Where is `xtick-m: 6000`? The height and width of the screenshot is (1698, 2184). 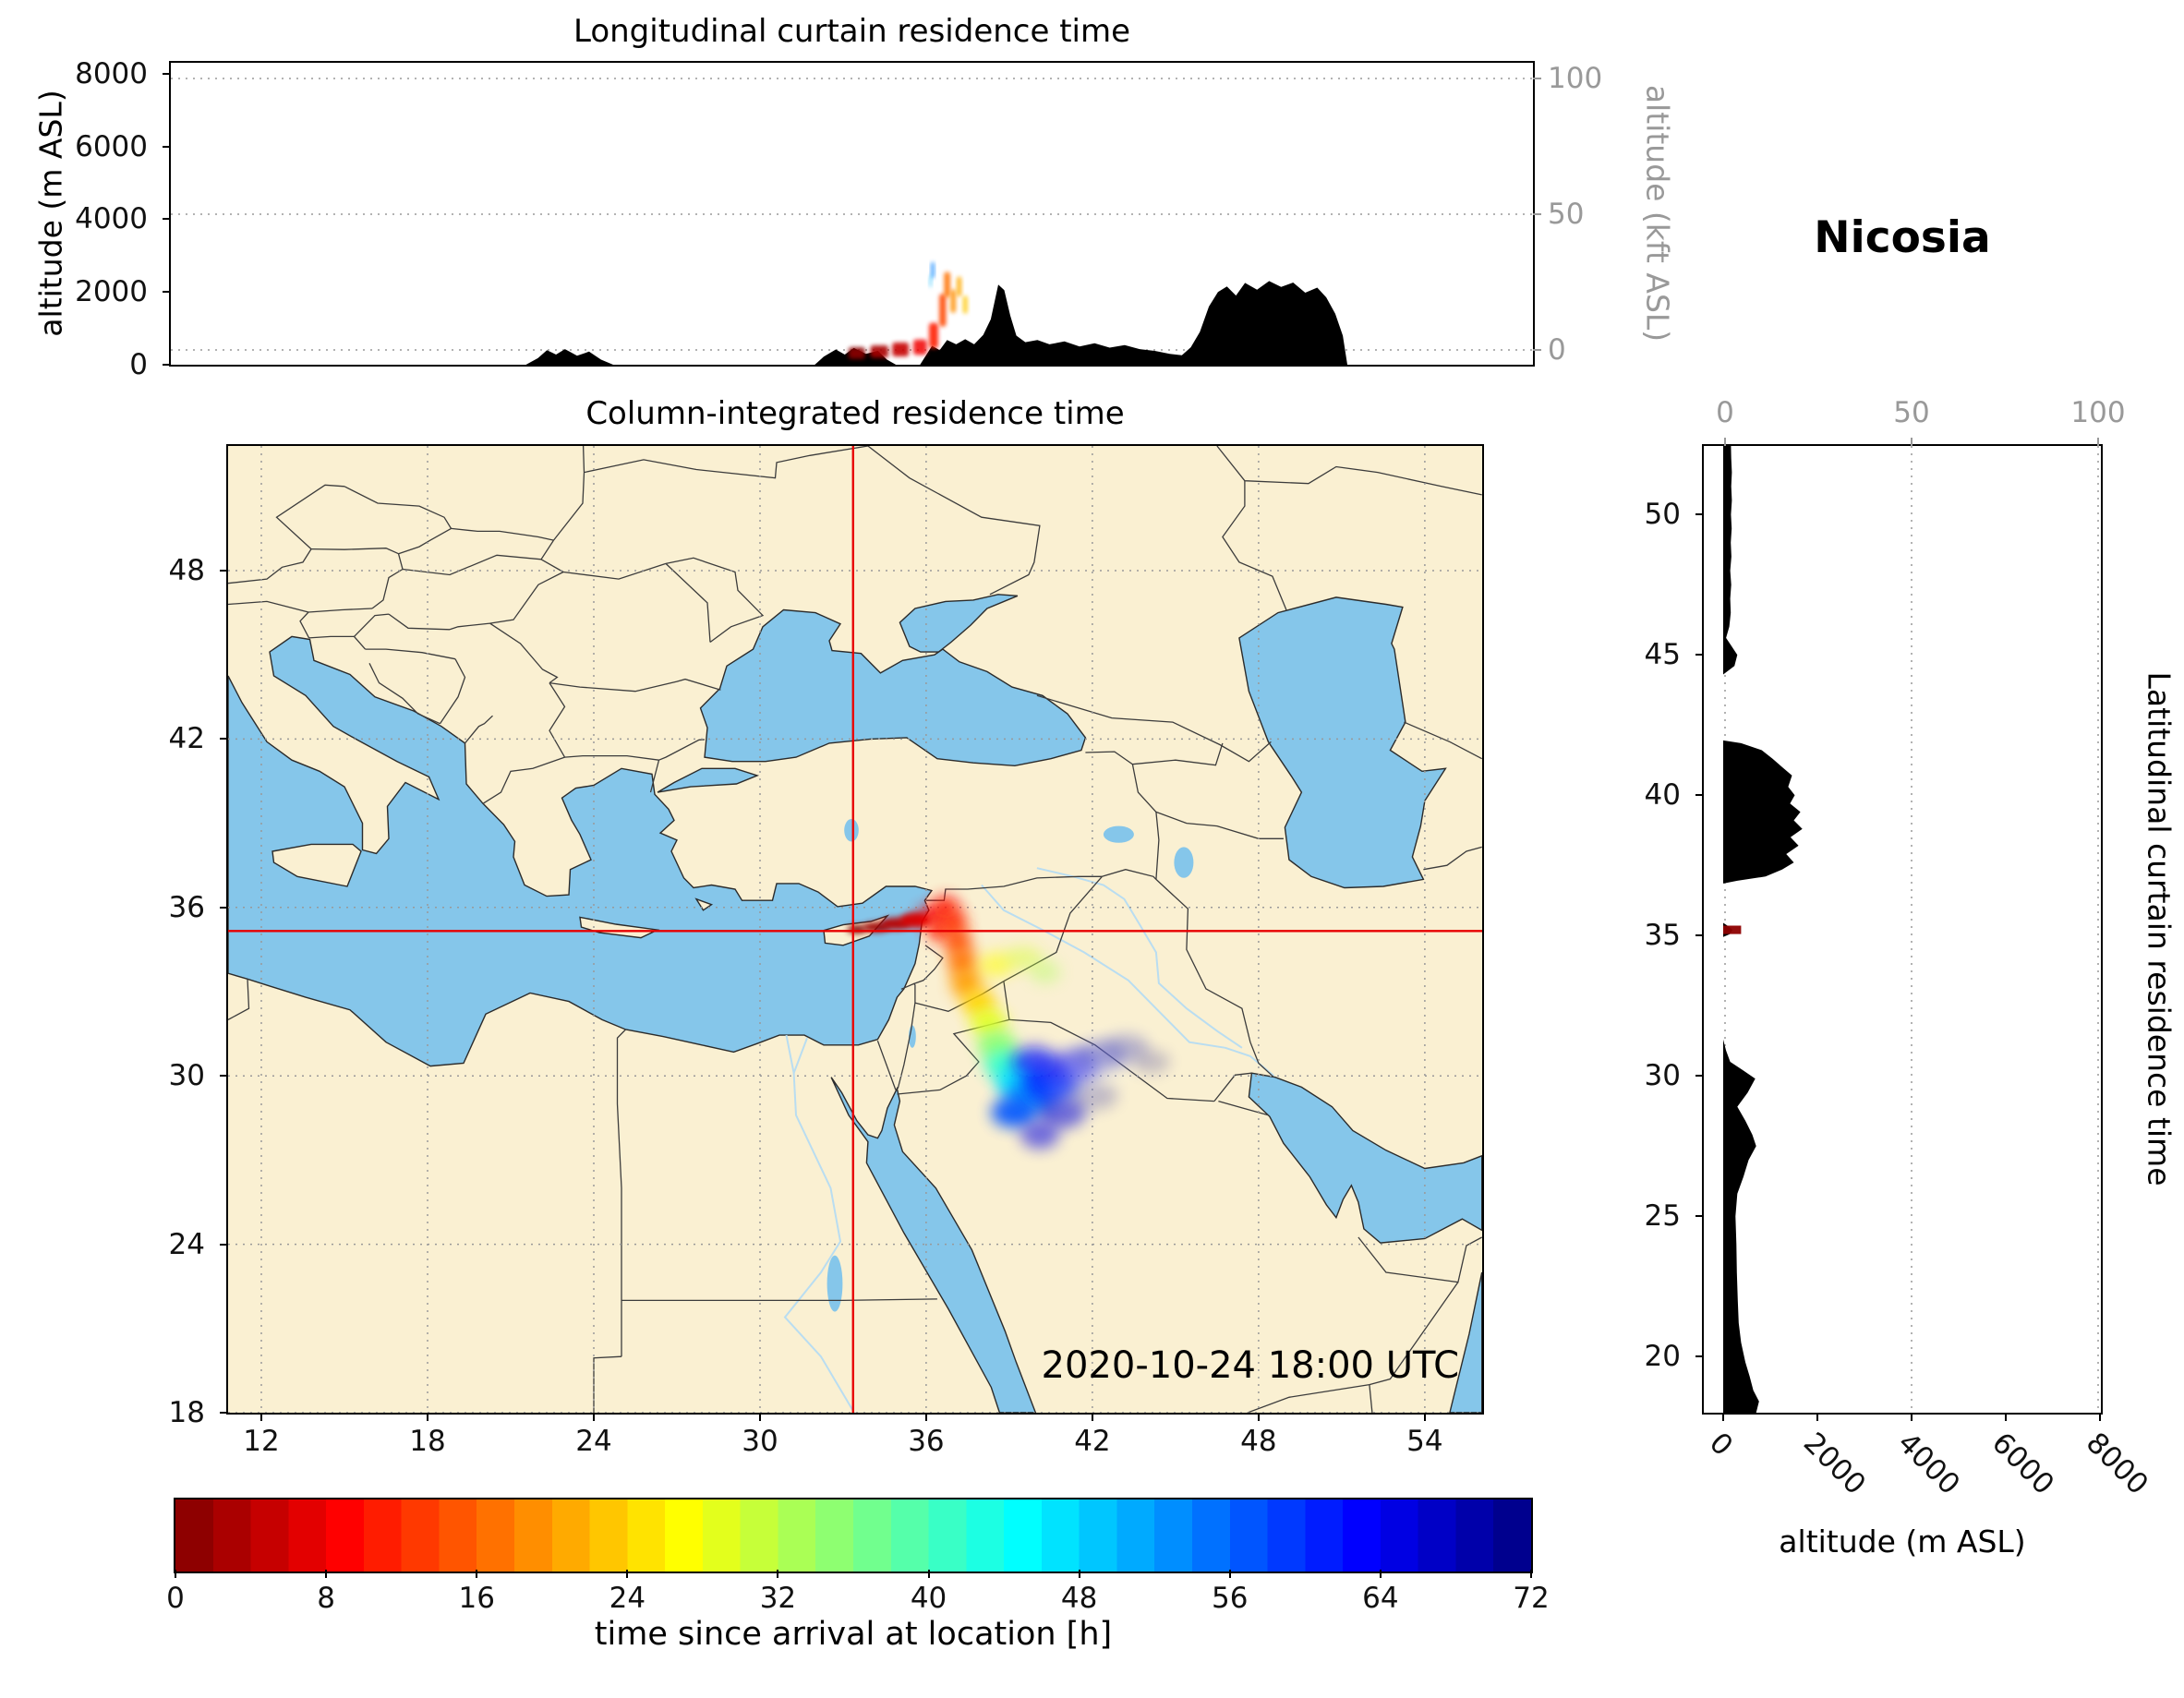 xtick-m: 6000 is located at coordinates (2023, 1463).